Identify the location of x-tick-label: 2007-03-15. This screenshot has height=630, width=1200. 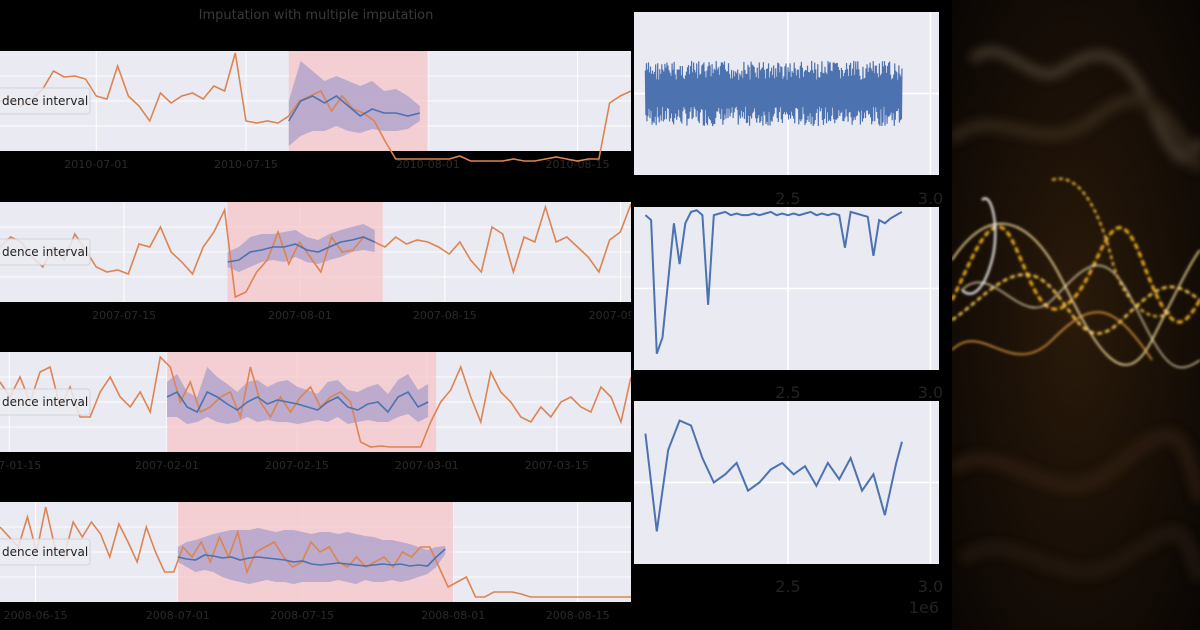
(557, 465).